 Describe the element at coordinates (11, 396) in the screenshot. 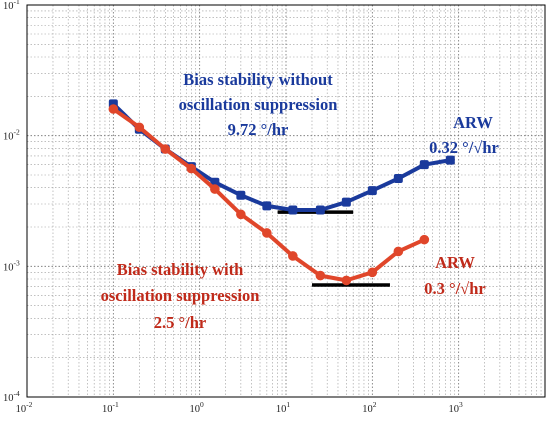

I see `y-tick-label: 10⁻⁴` at that location.